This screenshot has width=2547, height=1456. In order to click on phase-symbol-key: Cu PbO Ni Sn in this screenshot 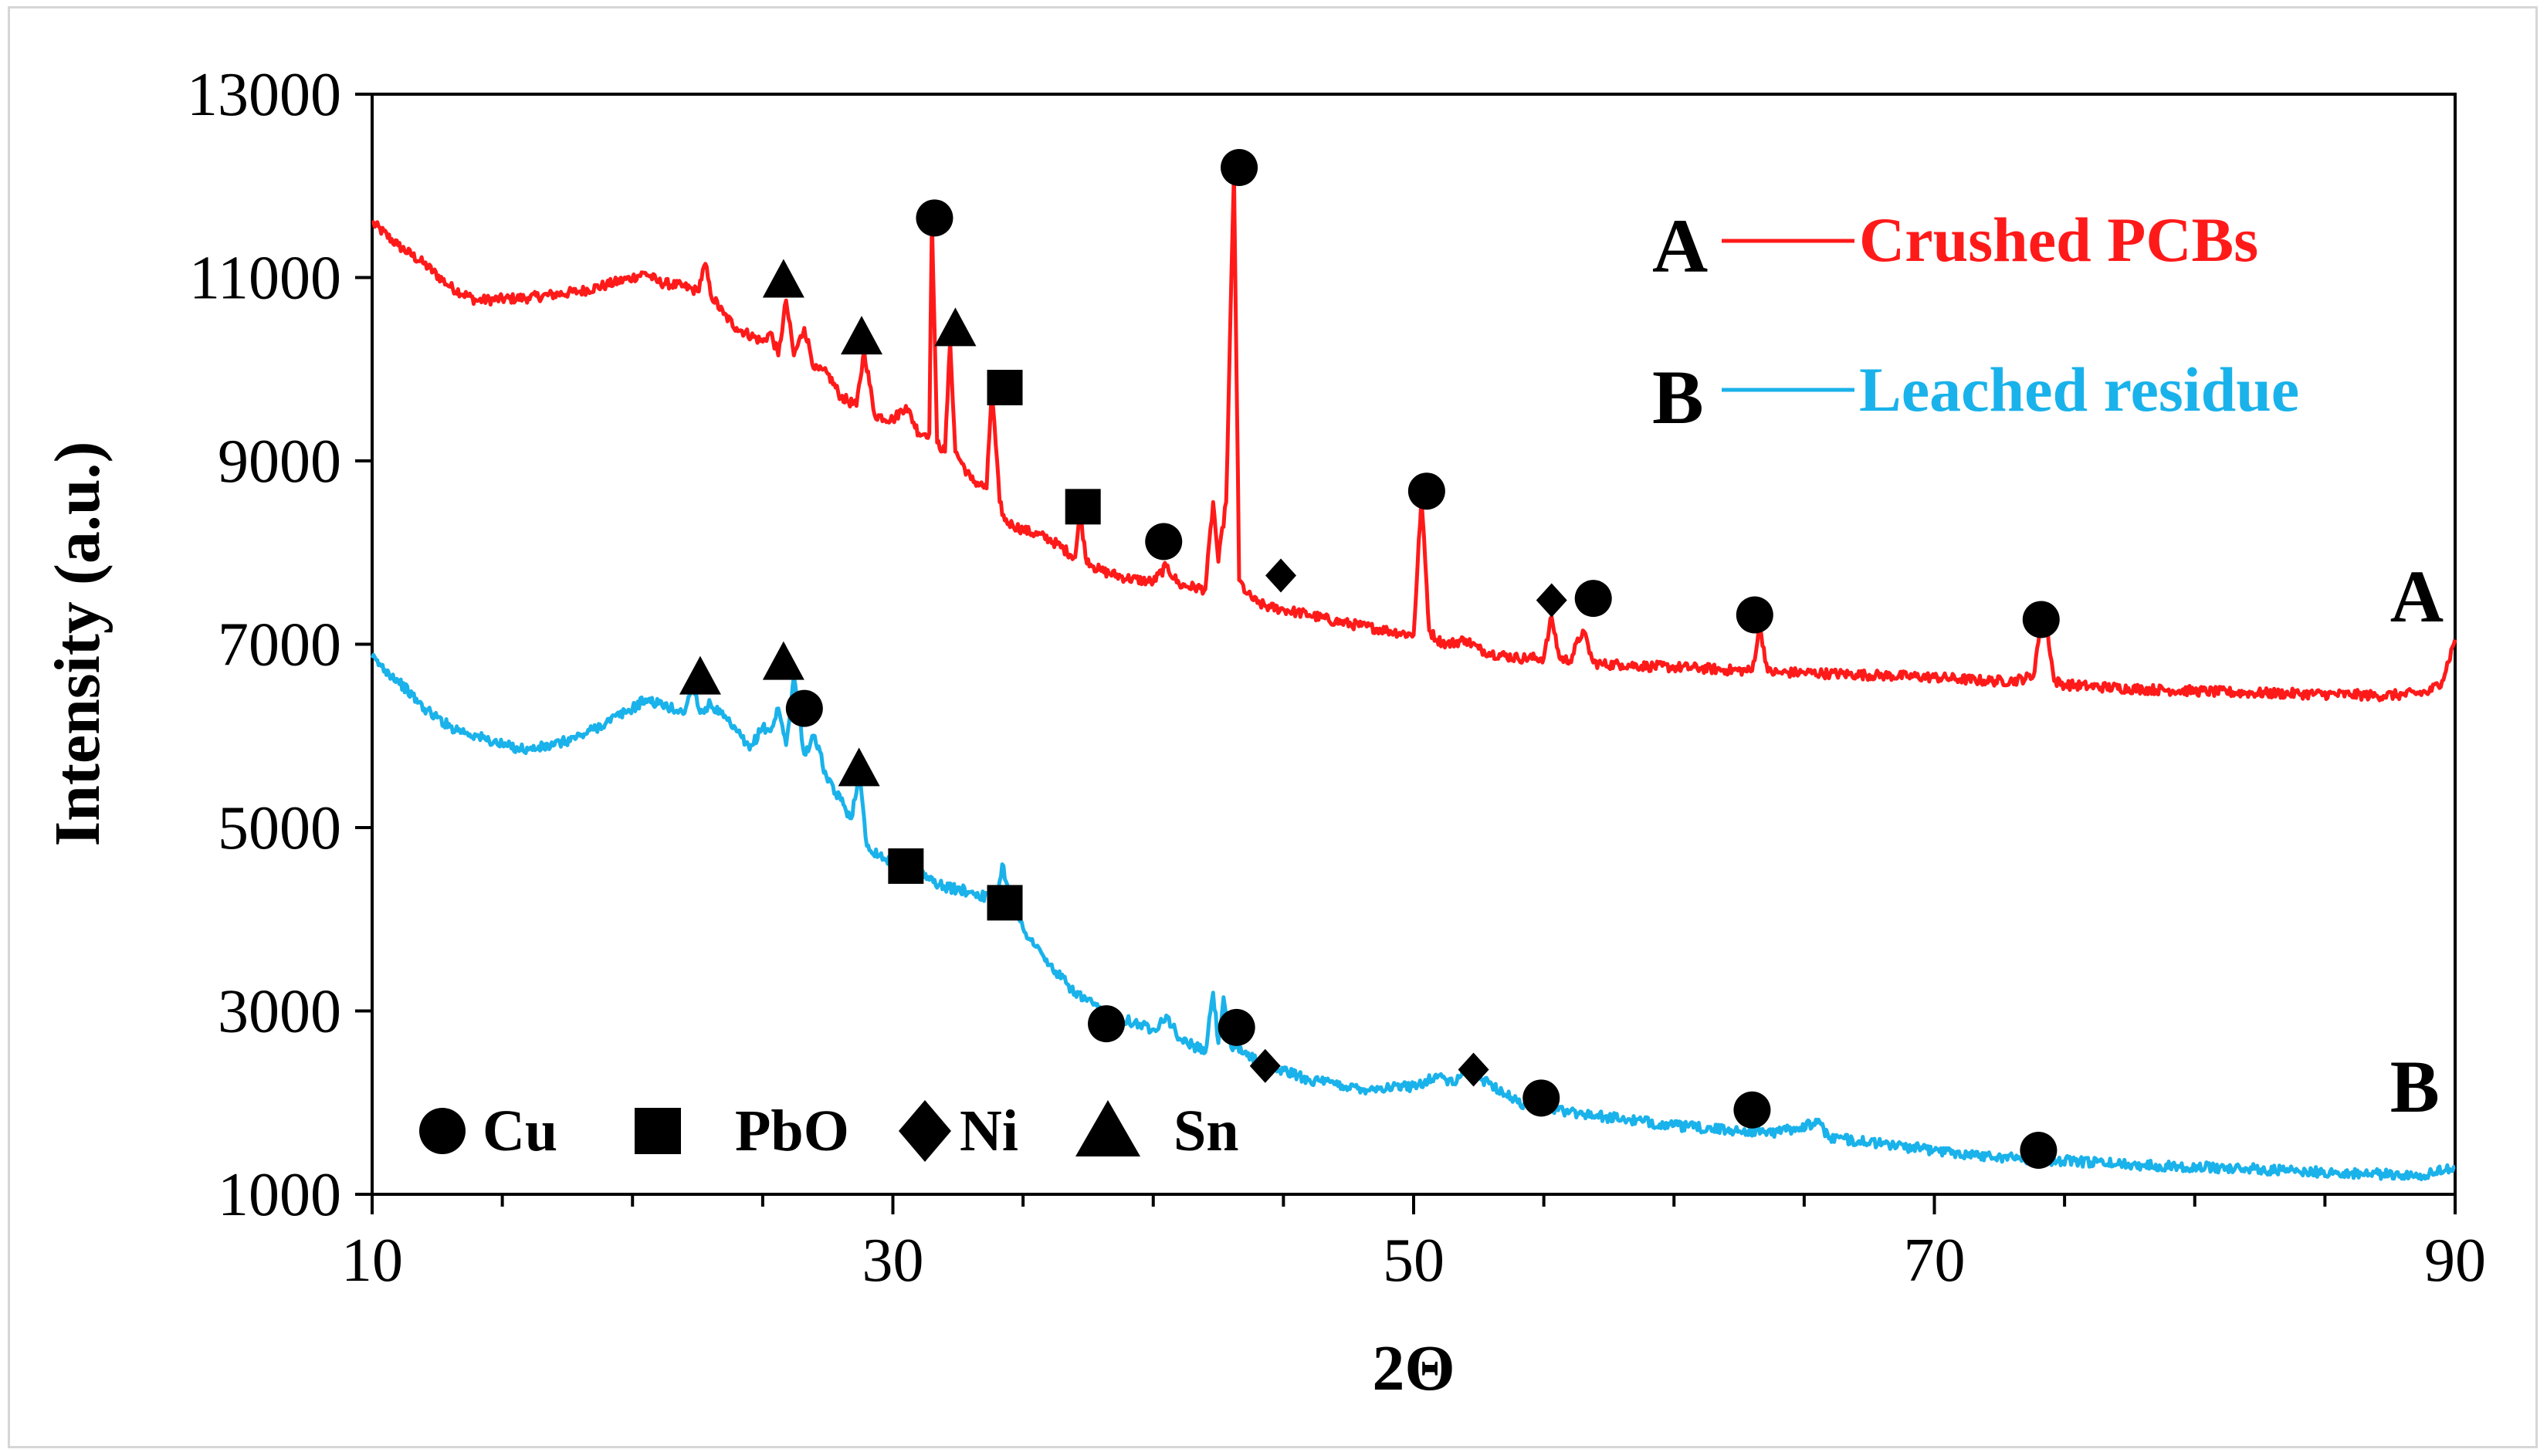, I will do `click(829, 1131)`.